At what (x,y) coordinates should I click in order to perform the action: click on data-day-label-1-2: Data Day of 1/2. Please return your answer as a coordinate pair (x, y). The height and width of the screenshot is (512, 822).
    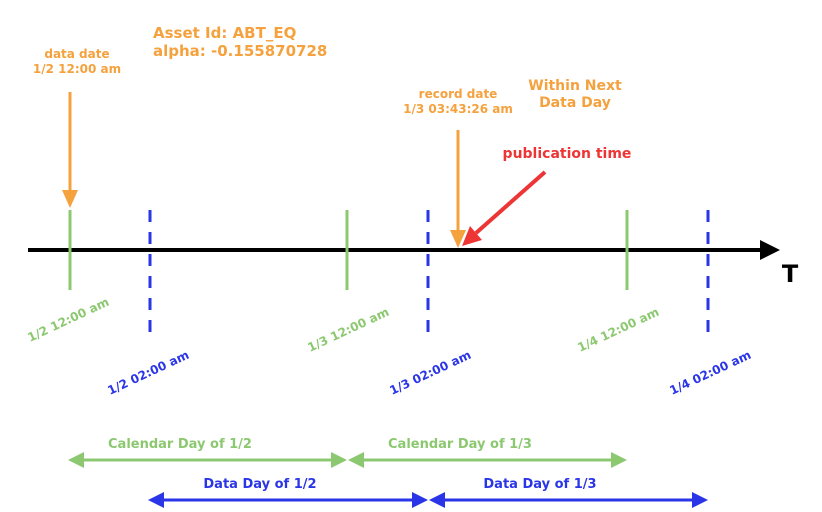
    Looking at the image, I should click on (259, 484).